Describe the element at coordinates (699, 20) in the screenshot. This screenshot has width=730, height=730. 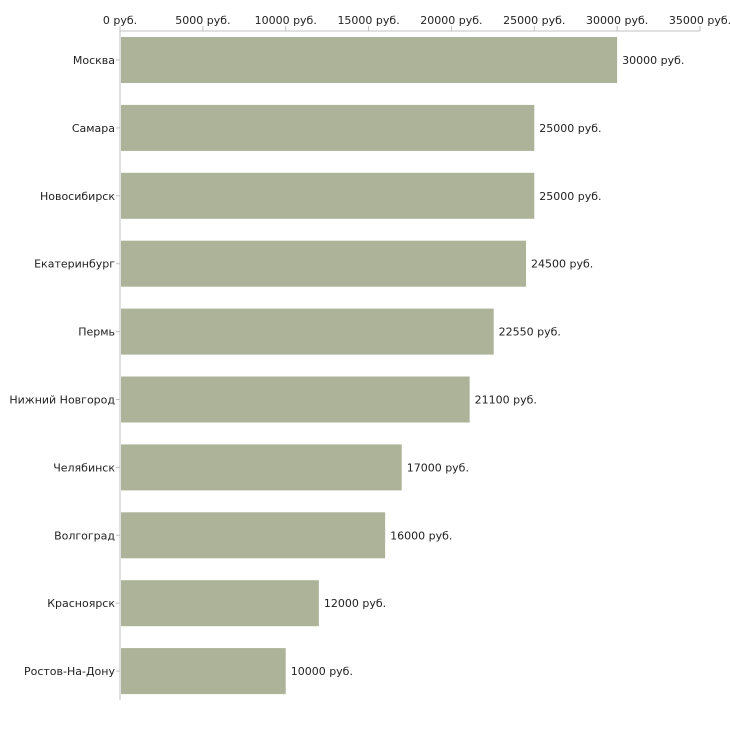
I see `x-tick-label: 35000 руб.` at that location.